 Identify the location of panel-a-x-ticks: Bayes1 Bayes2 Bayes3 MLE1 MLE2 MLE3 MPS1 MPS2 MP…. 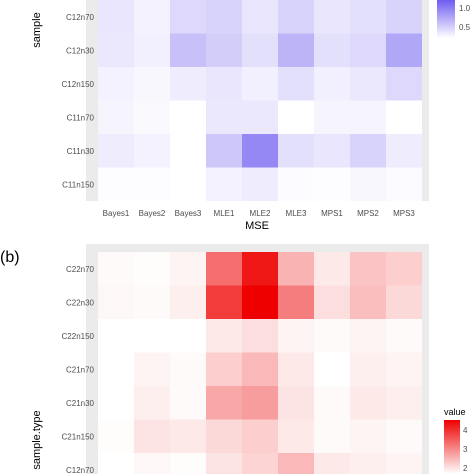
(259, 213).